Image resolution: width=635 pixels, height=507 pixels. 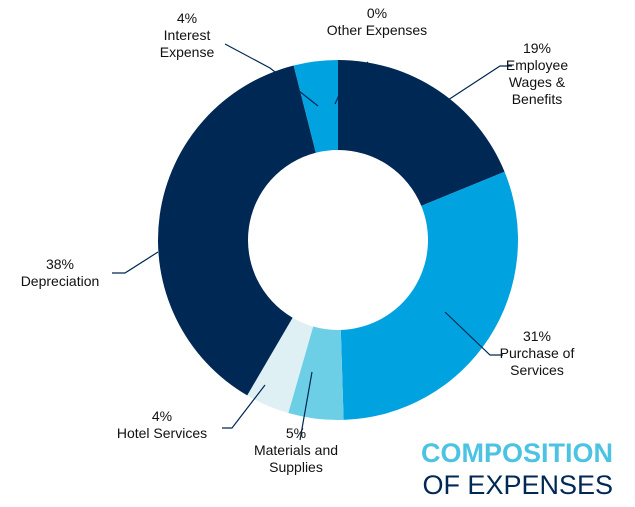 I want to click on slice-label: 0% Other Expenses, so click(x=377, y=22).